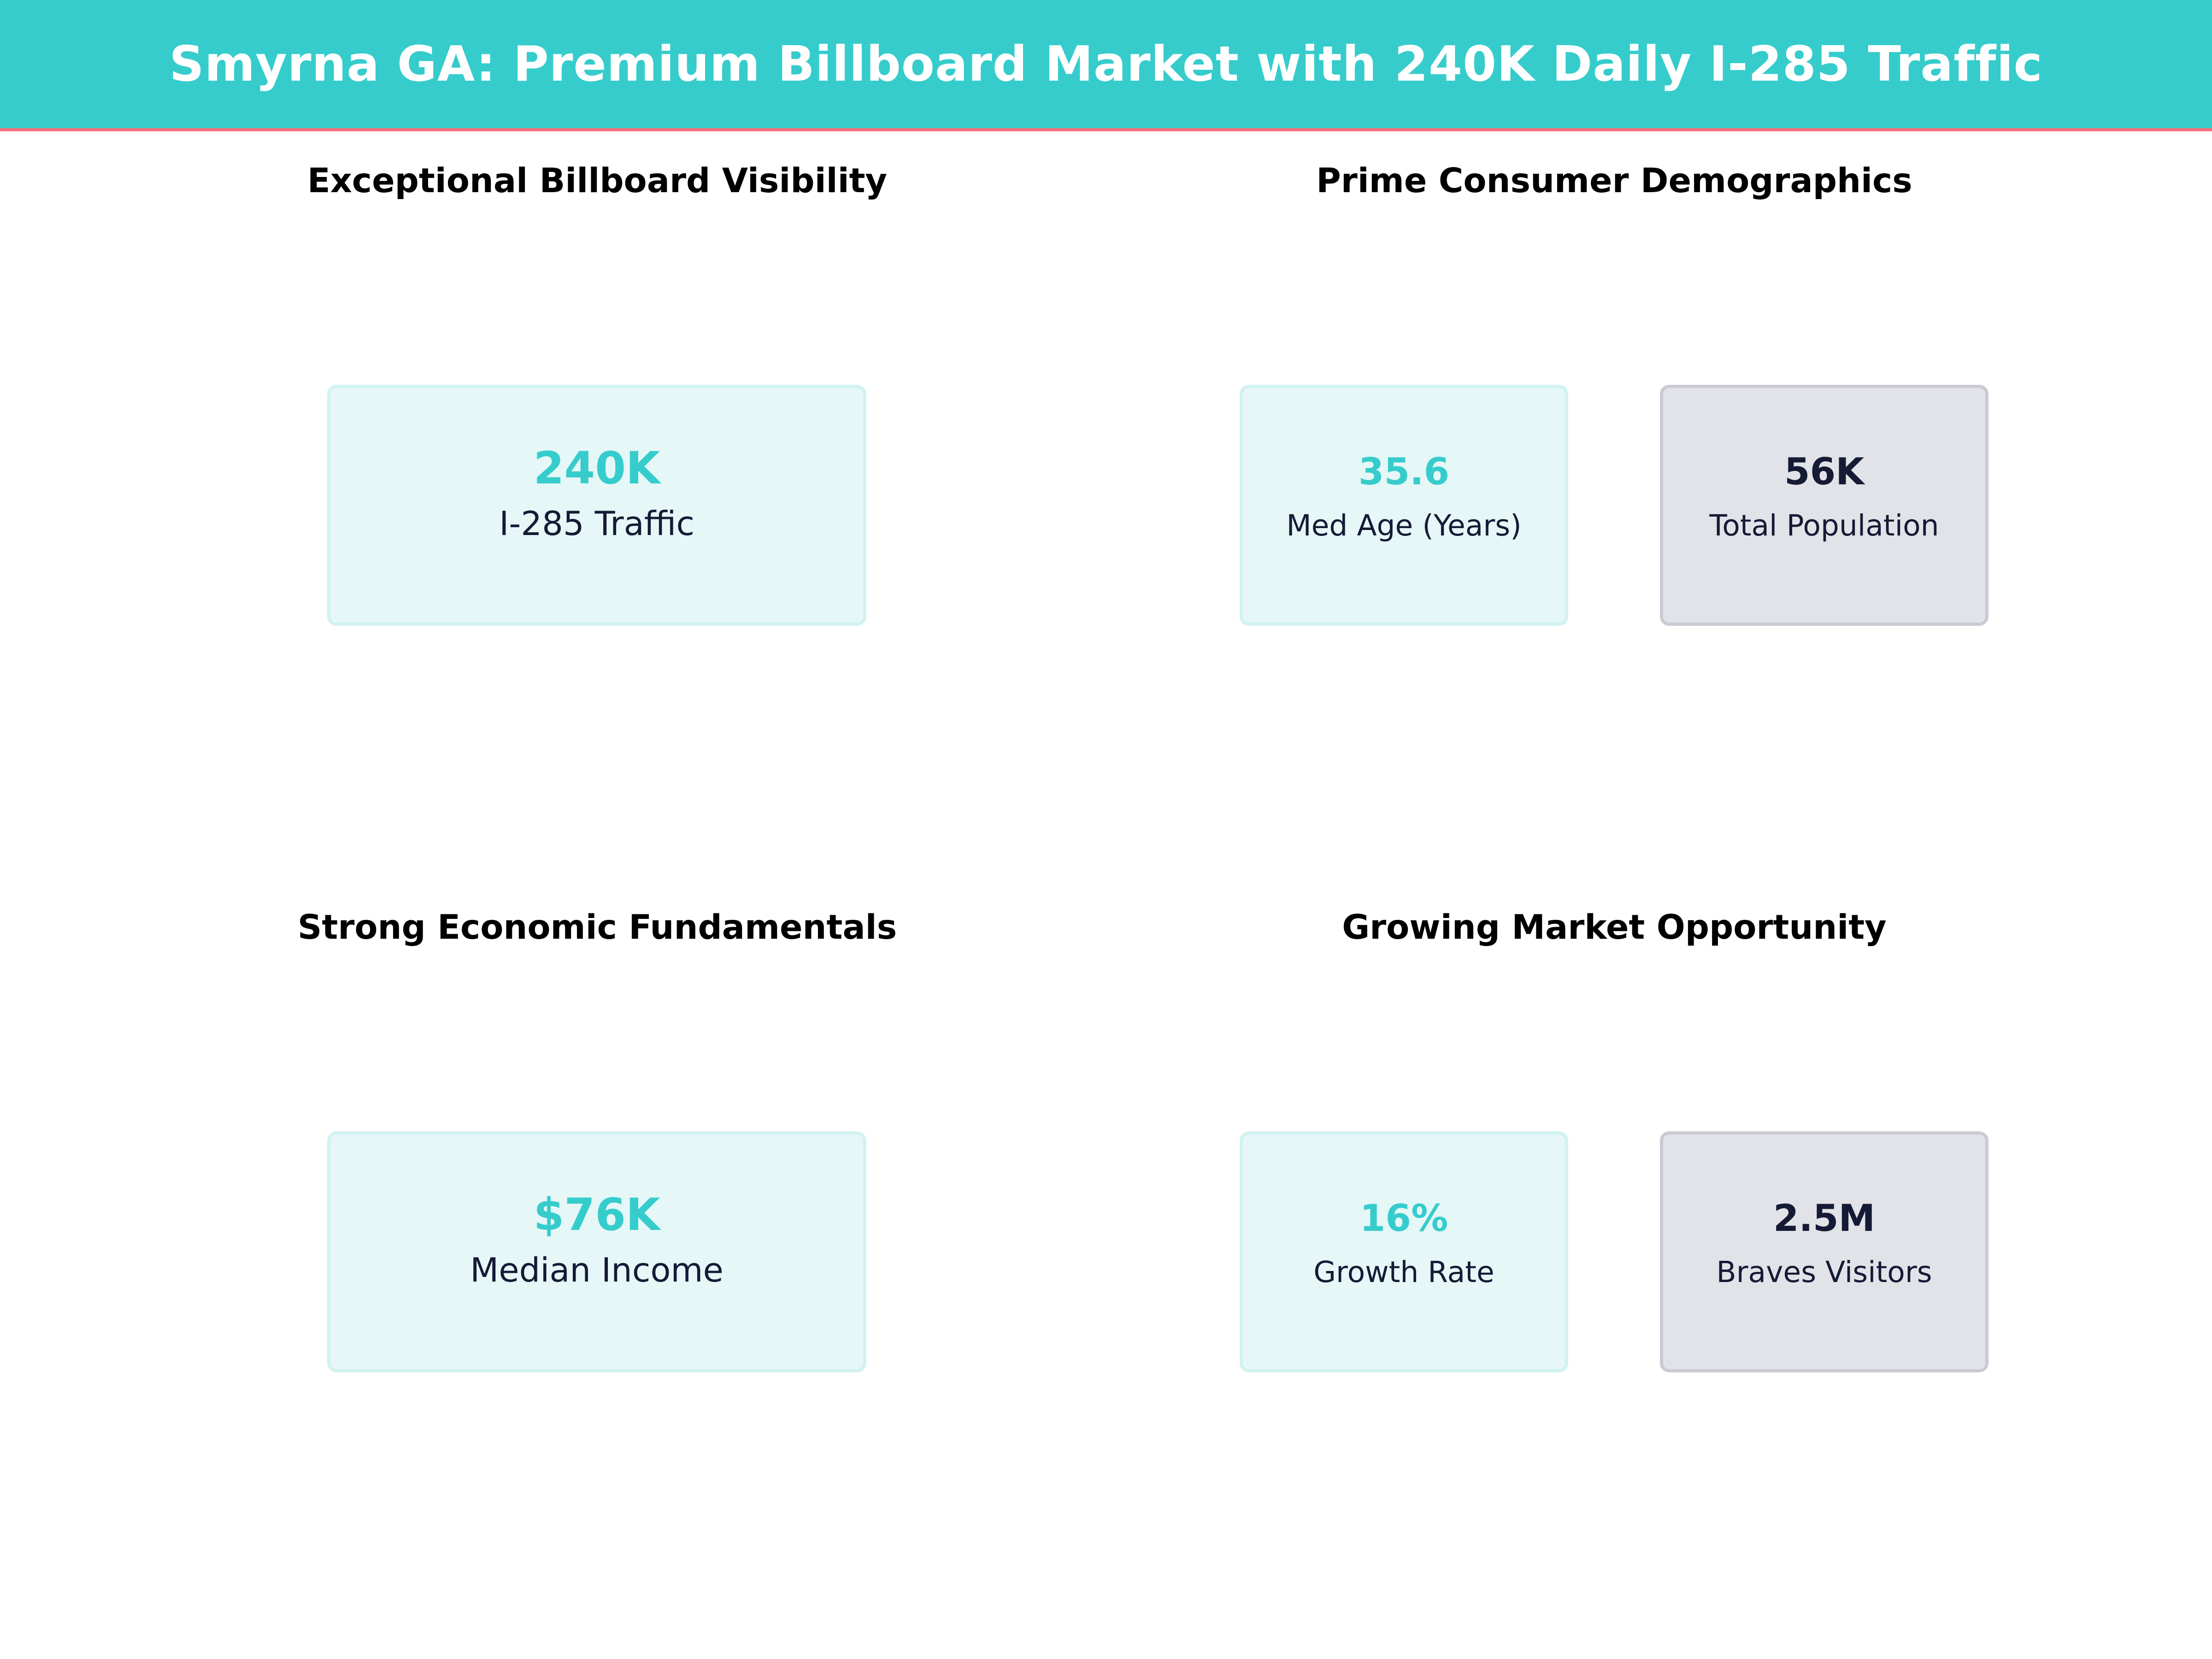 Image resolution: width=2212 pixels, height=1659 pixels. What do you see at coordinates (596, 1215) in the screenshot?
I see `metric-value-income: $76K` at bounding box center [596, 1215].